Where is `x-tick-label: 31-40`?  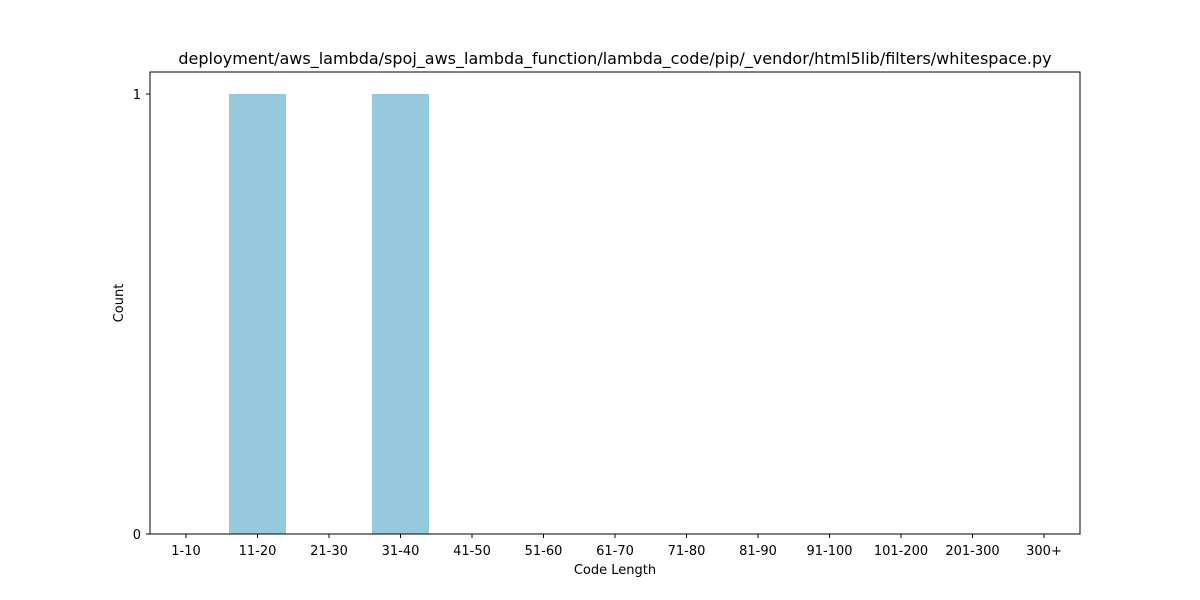
x-tick-label: 31-40 is located at coordinates (401, 551).